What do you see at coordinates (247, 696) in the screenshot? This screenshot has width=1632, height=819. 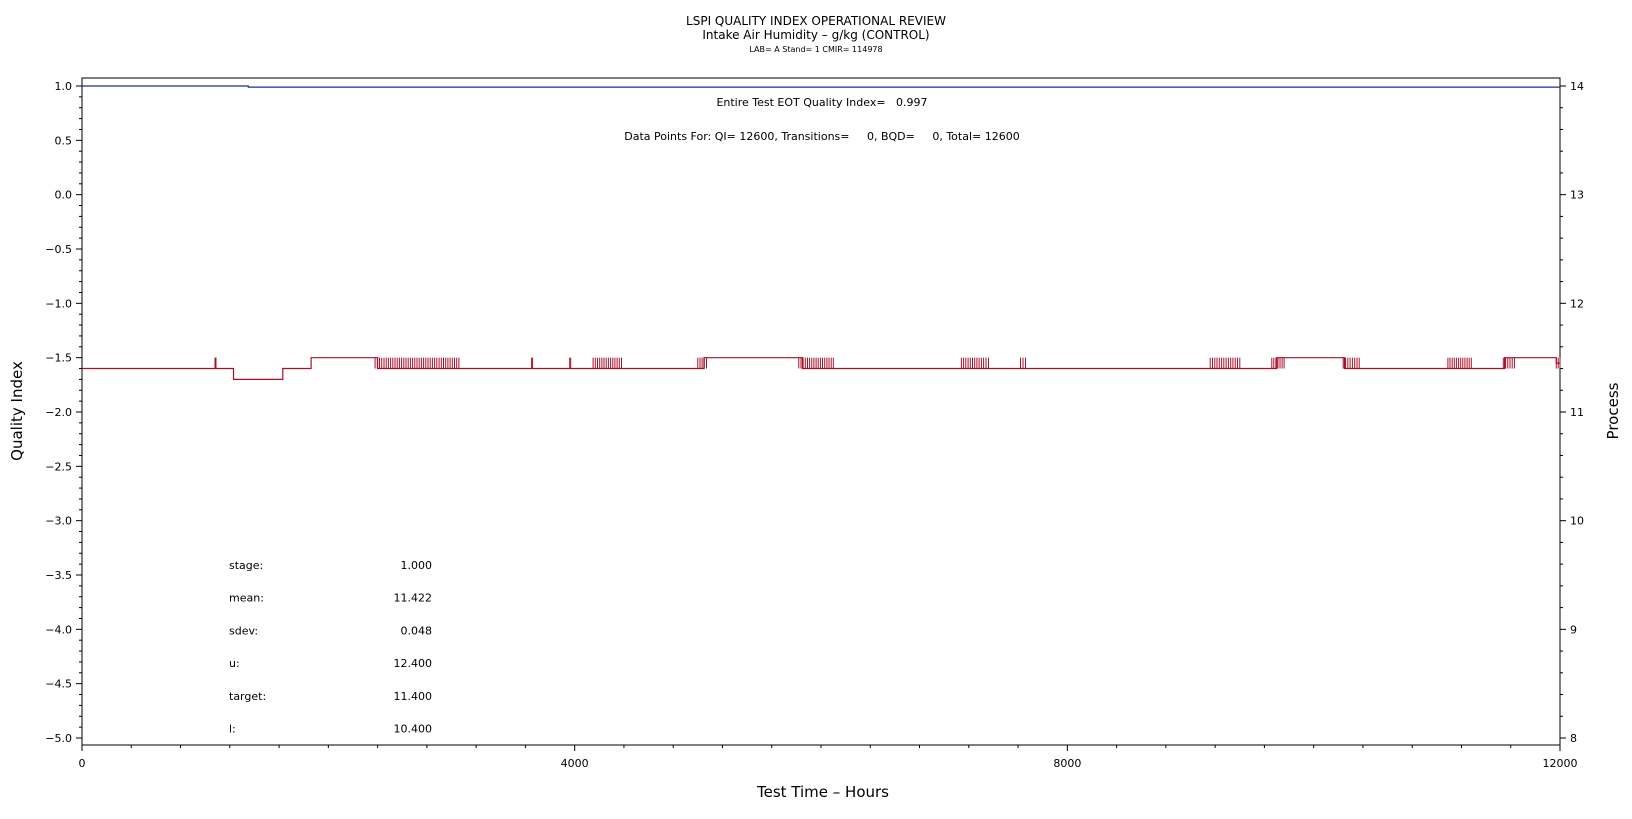 I see `stat-label: target:` at bounding box center [247, 696].